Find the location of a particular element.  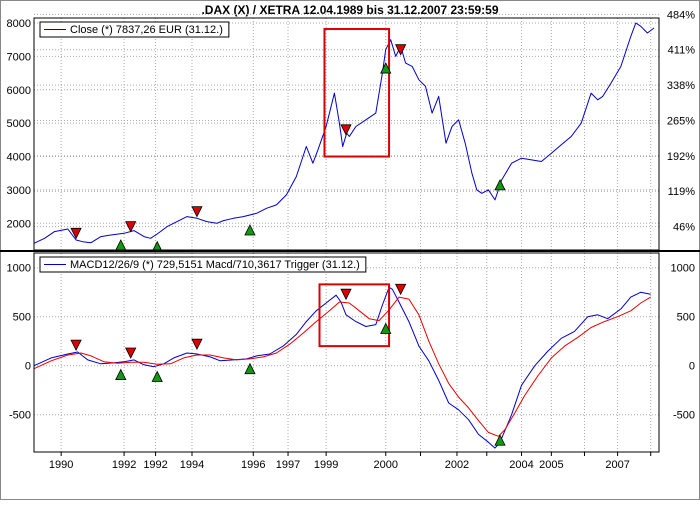

price-ytick-left: 3000 is located at coordinates (19, 191).